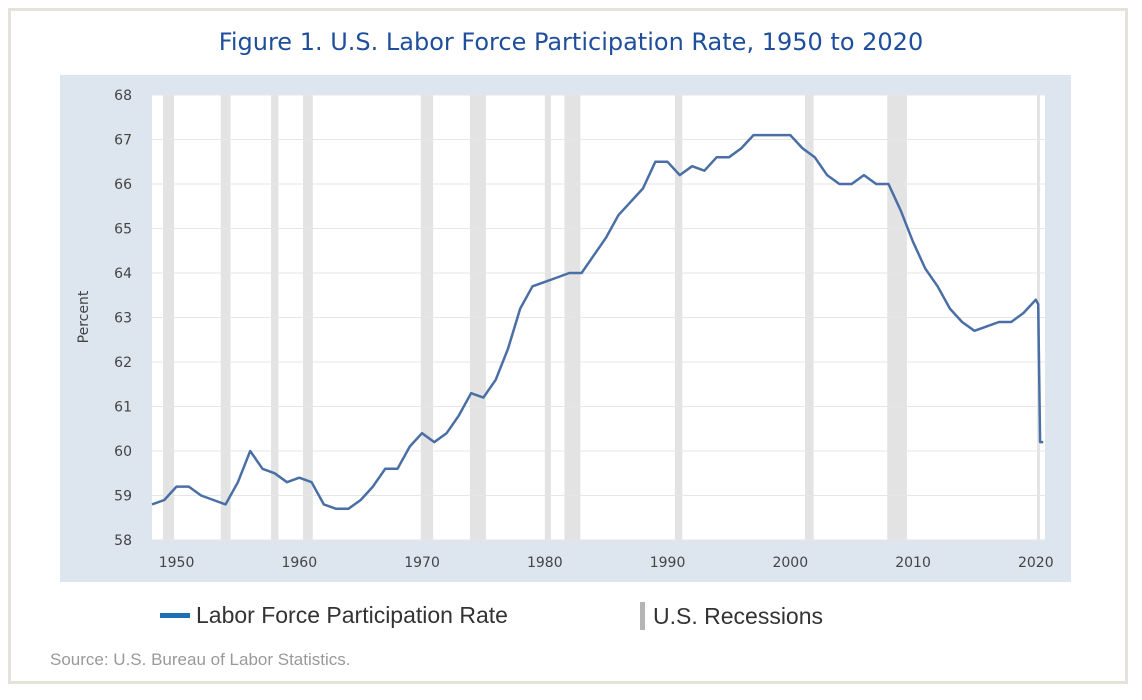 This screenshot has height=700, width=1142. What do you see at coordinates (123, 408) in the screenshot?
I see `y-tick-label: 61` at bounding box center [123, 408].